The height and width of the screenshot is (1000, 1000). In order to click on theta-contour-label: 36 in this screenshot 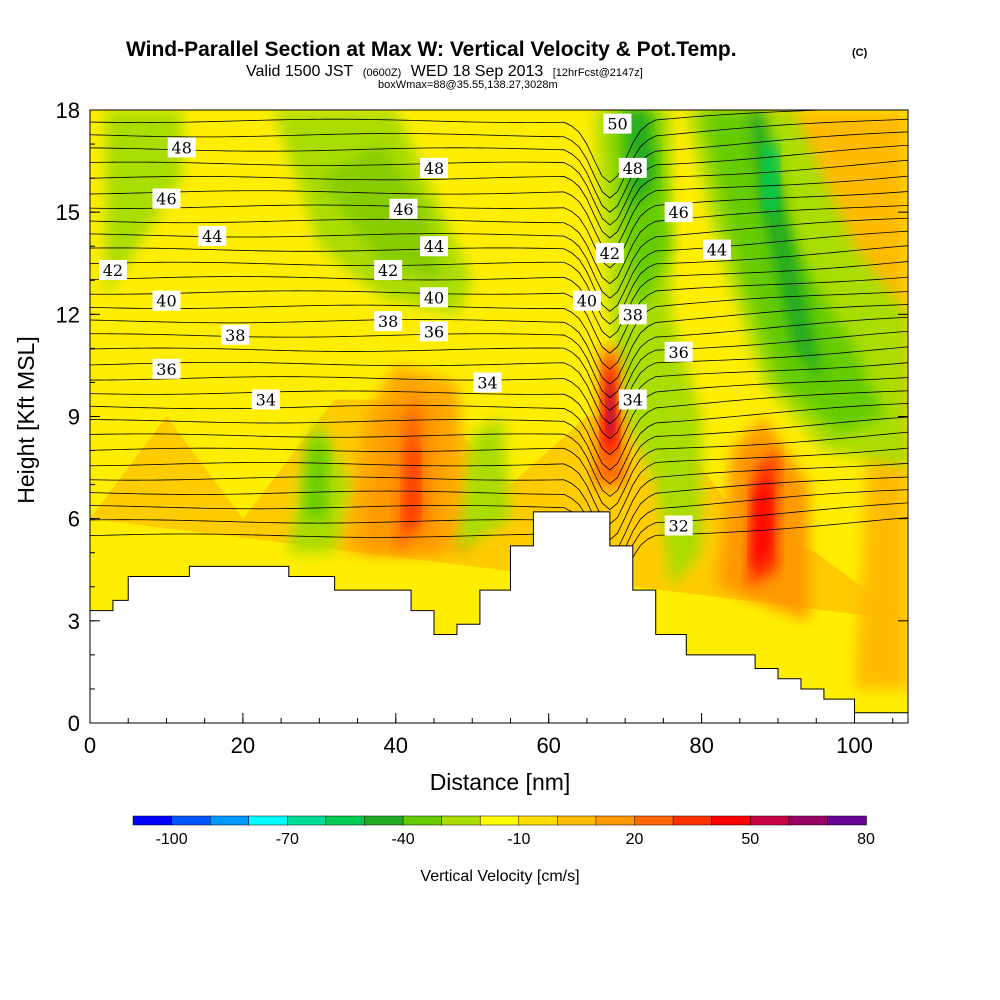, I will do `click(166, 368)`.